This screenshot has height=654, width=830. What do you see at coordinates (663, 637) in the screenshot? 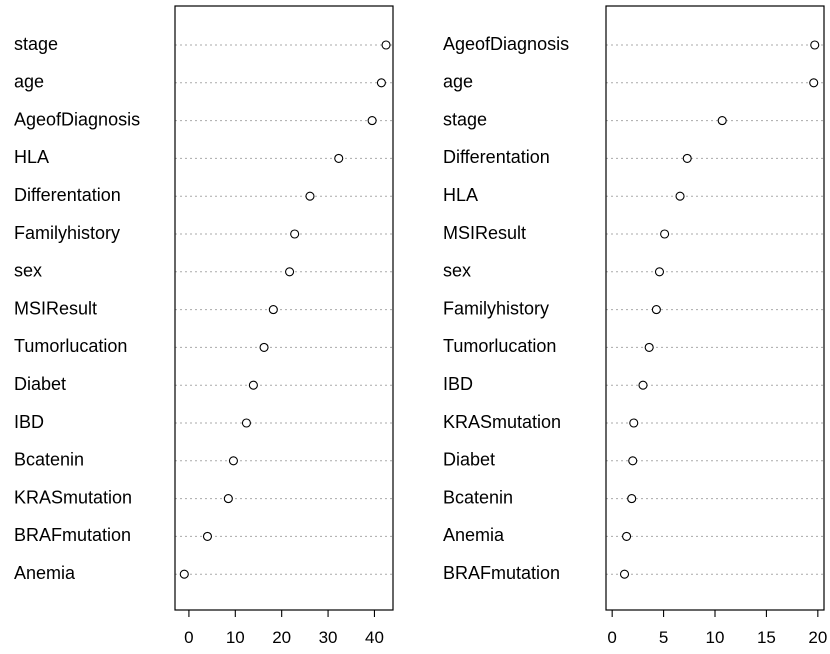
I see `x-tick-label: 5` at bounding box center [663, 637].